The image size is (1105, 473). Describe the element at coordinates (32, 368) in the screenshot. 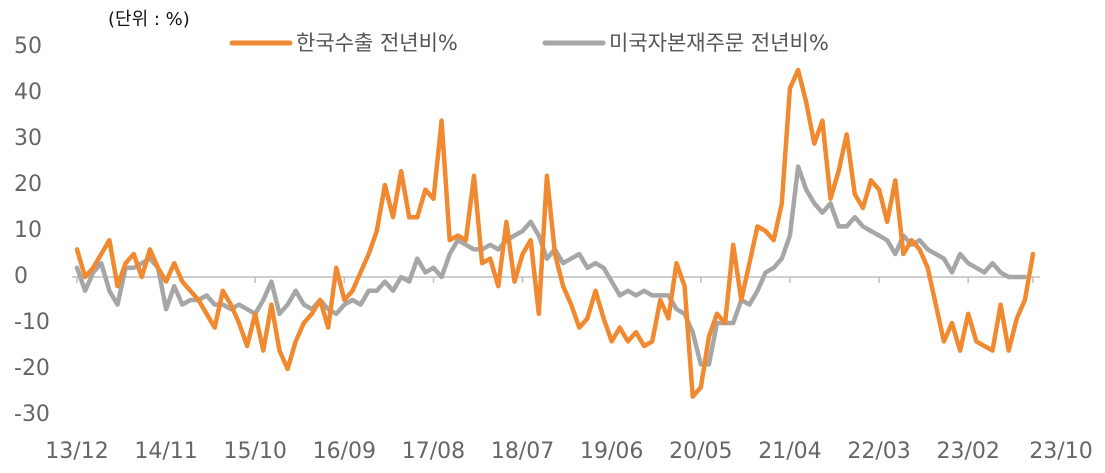

I see `y-tick-label: -20` at that location.